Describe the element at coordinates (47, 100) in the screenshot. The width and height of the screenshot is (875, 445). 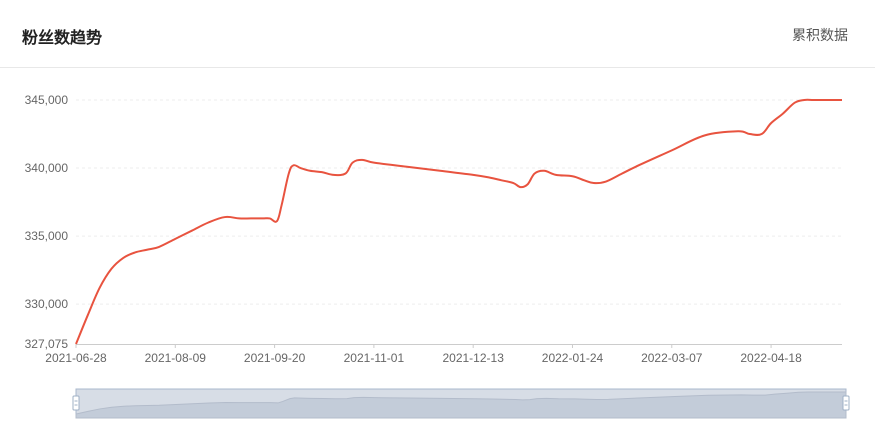
I see `y-tick-label: 345,000` at that location.